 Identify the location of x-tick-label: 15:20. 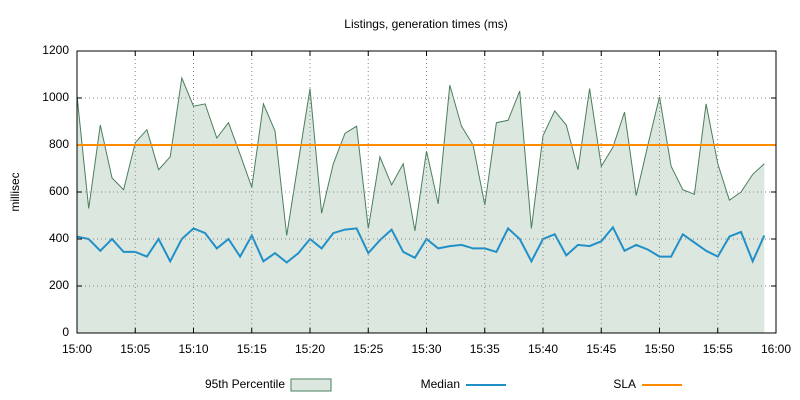
(310, 349).